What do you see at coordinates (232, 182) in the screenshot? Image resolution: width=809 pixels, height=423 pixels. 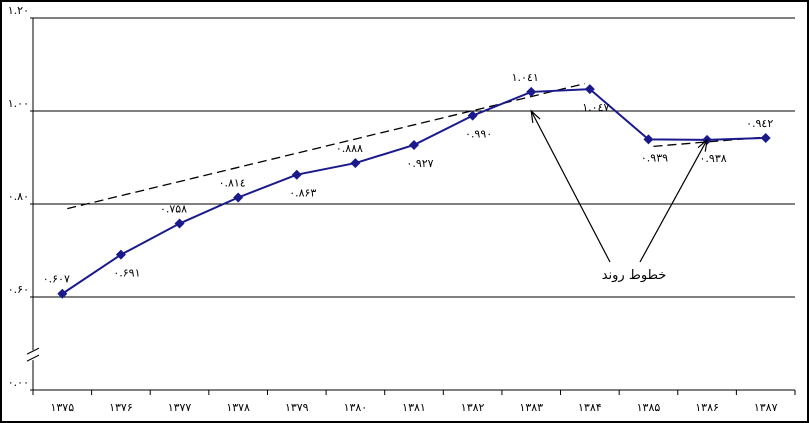 I see `data-label: ۰.۸۱٤` at bounding box center [232, 182].